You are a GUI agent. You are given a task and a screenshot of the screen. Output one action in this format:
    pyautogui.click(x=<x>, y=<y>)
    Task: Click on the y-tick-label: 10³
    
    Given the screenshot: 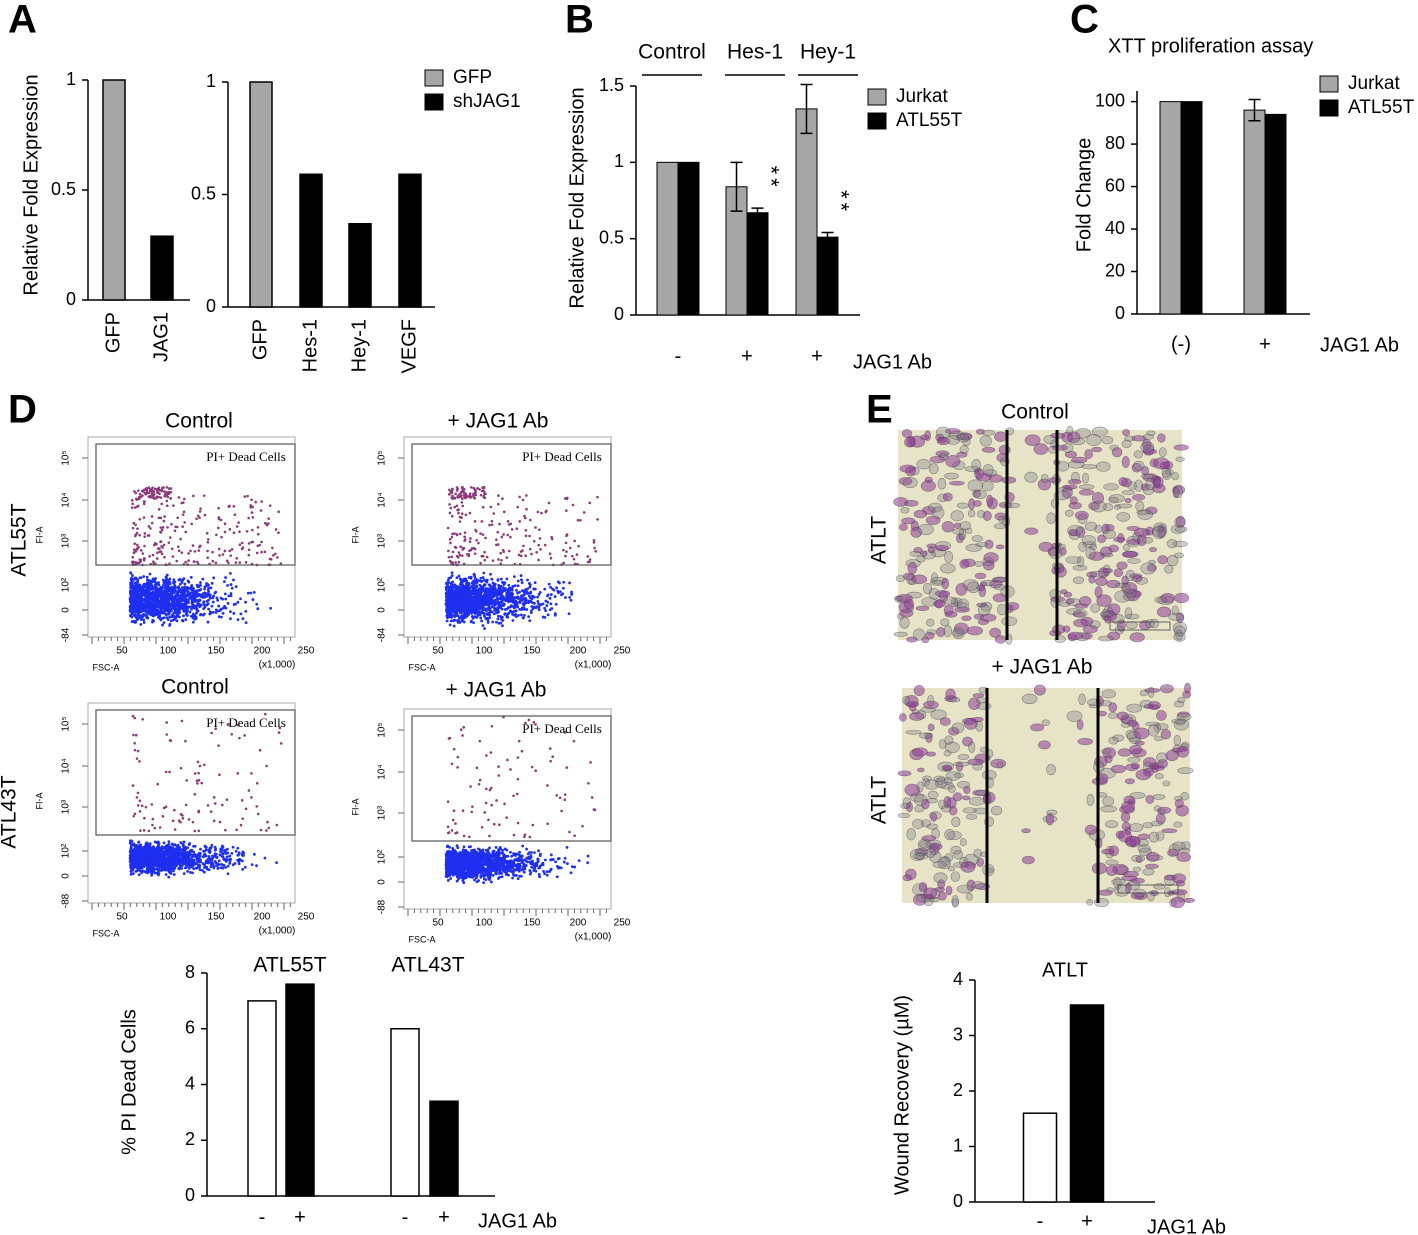 What is the action you would take?
    pyautogui.click(x=382, y=540)
    